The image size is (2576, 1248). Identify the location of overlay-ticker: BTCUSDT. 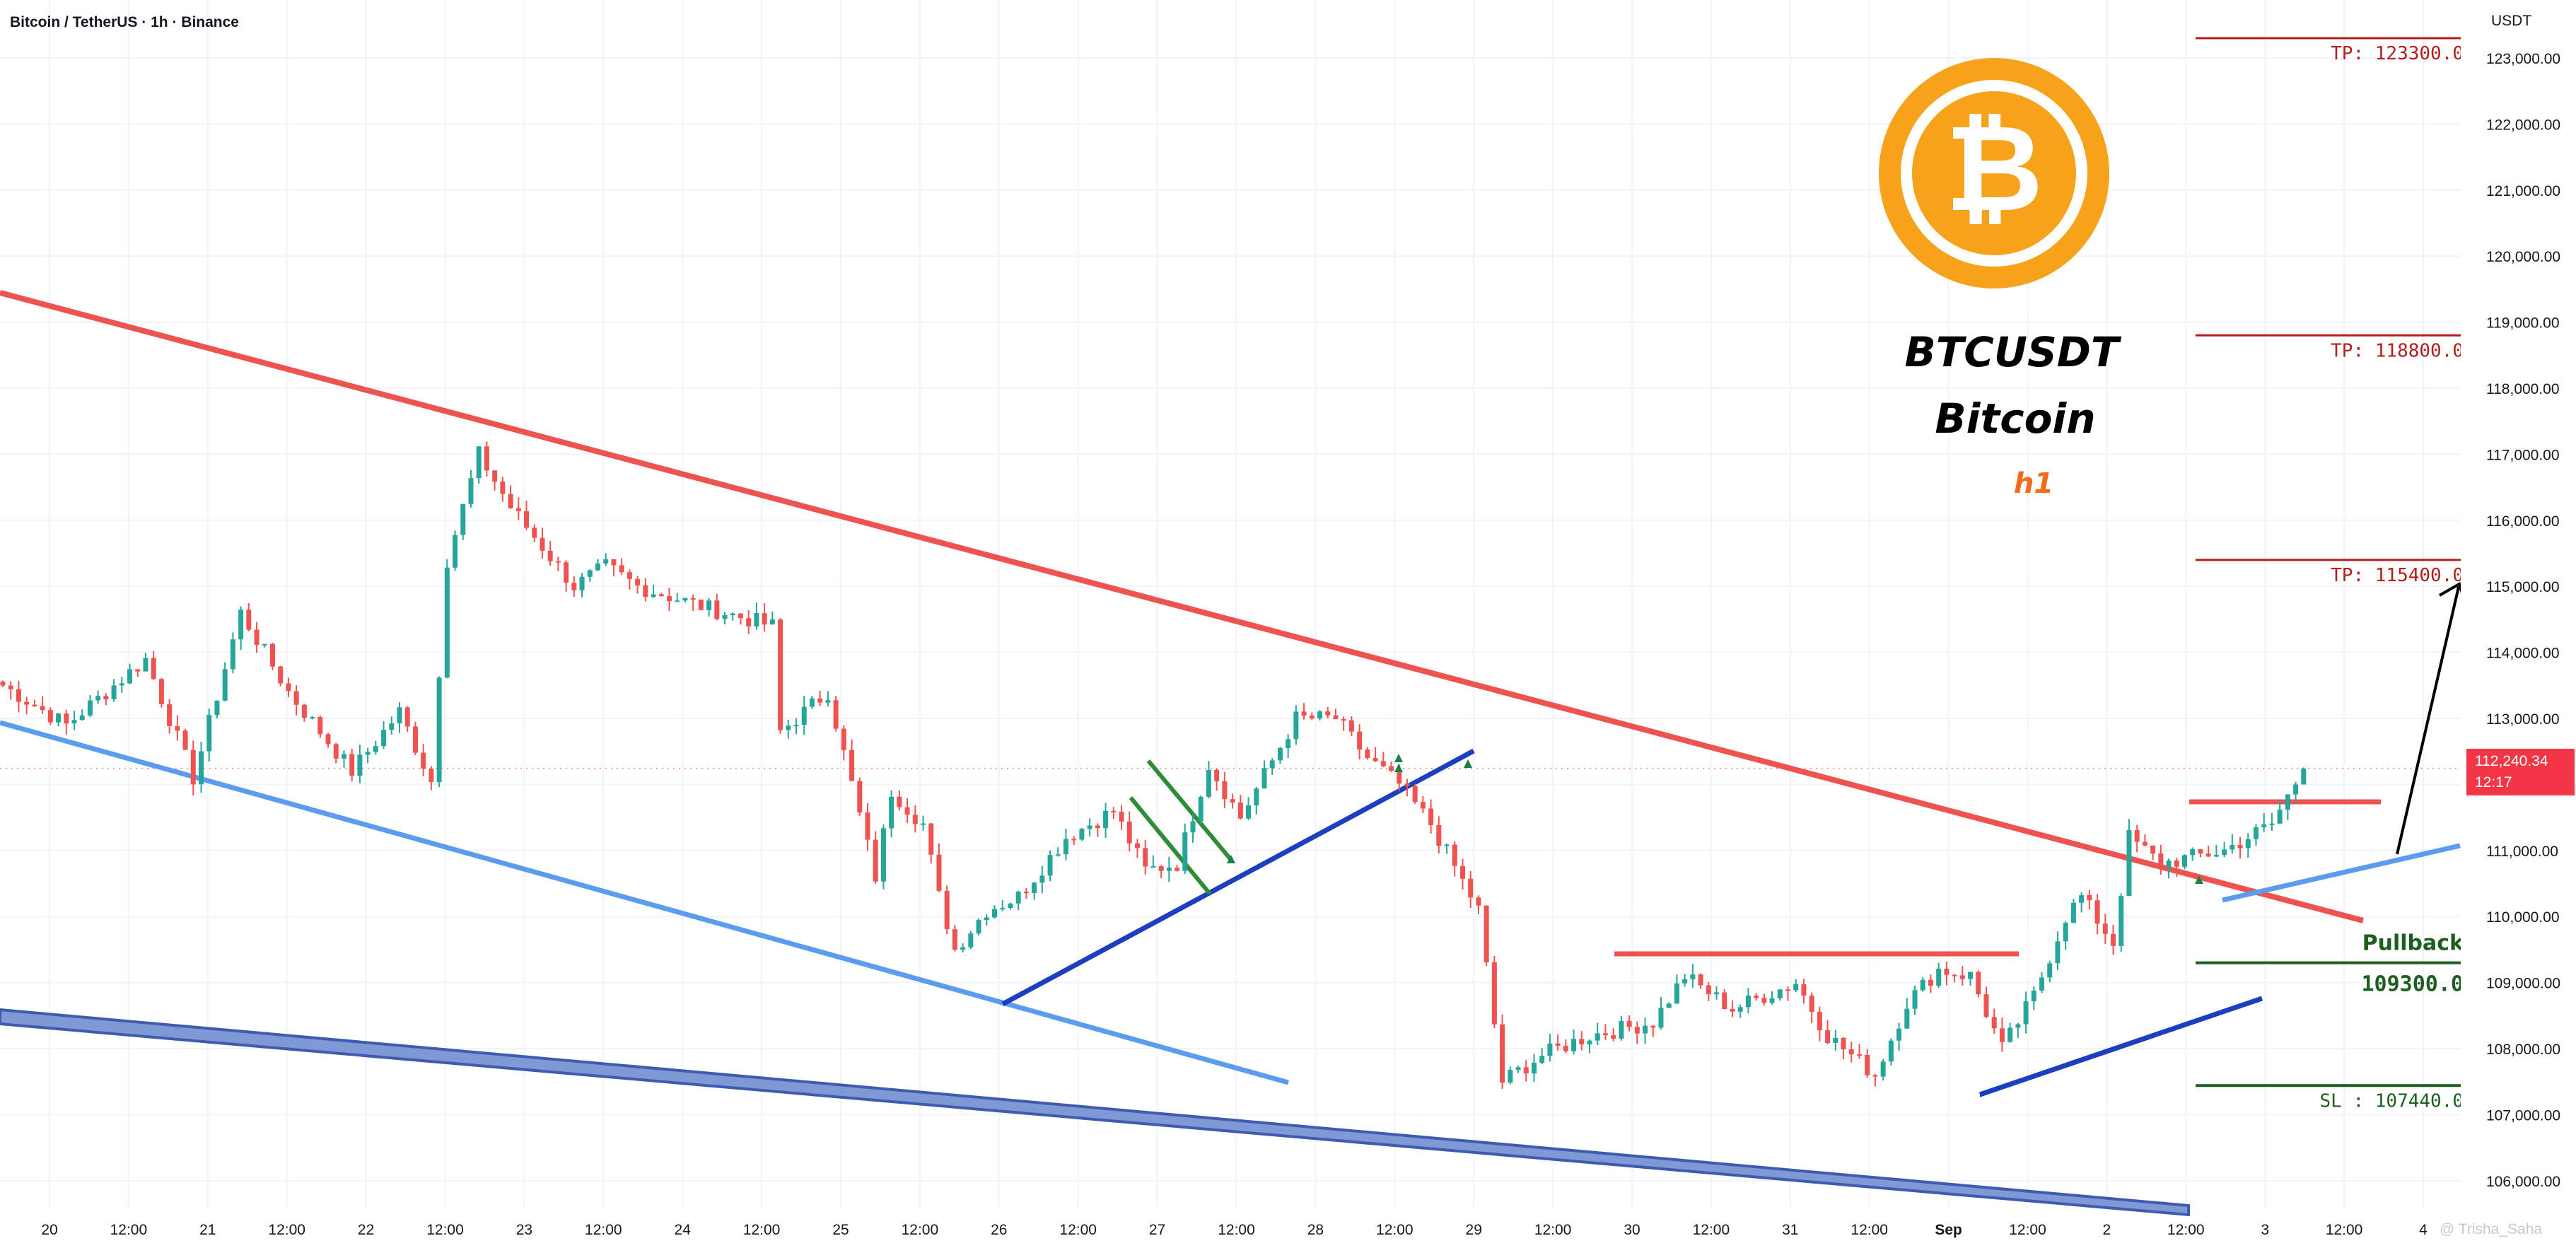
(2014, 352).